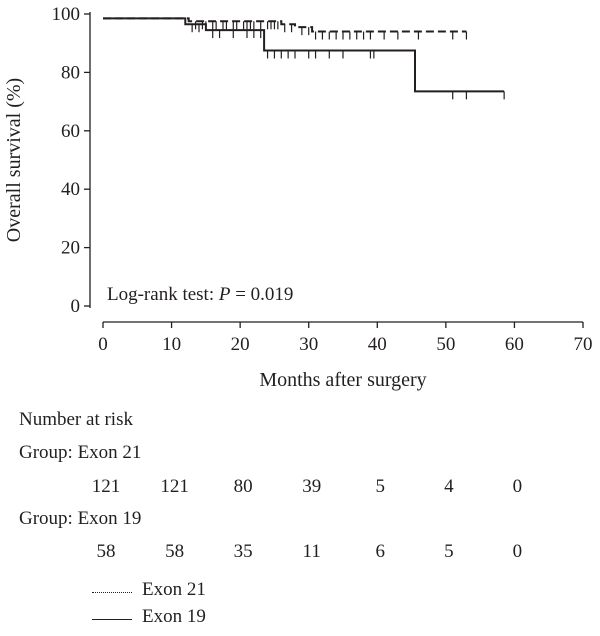  Describe the element at coordinates (80, 518) in the screenshot. I see `risk-group-label-exon19: Group: Exon 19` at that location.